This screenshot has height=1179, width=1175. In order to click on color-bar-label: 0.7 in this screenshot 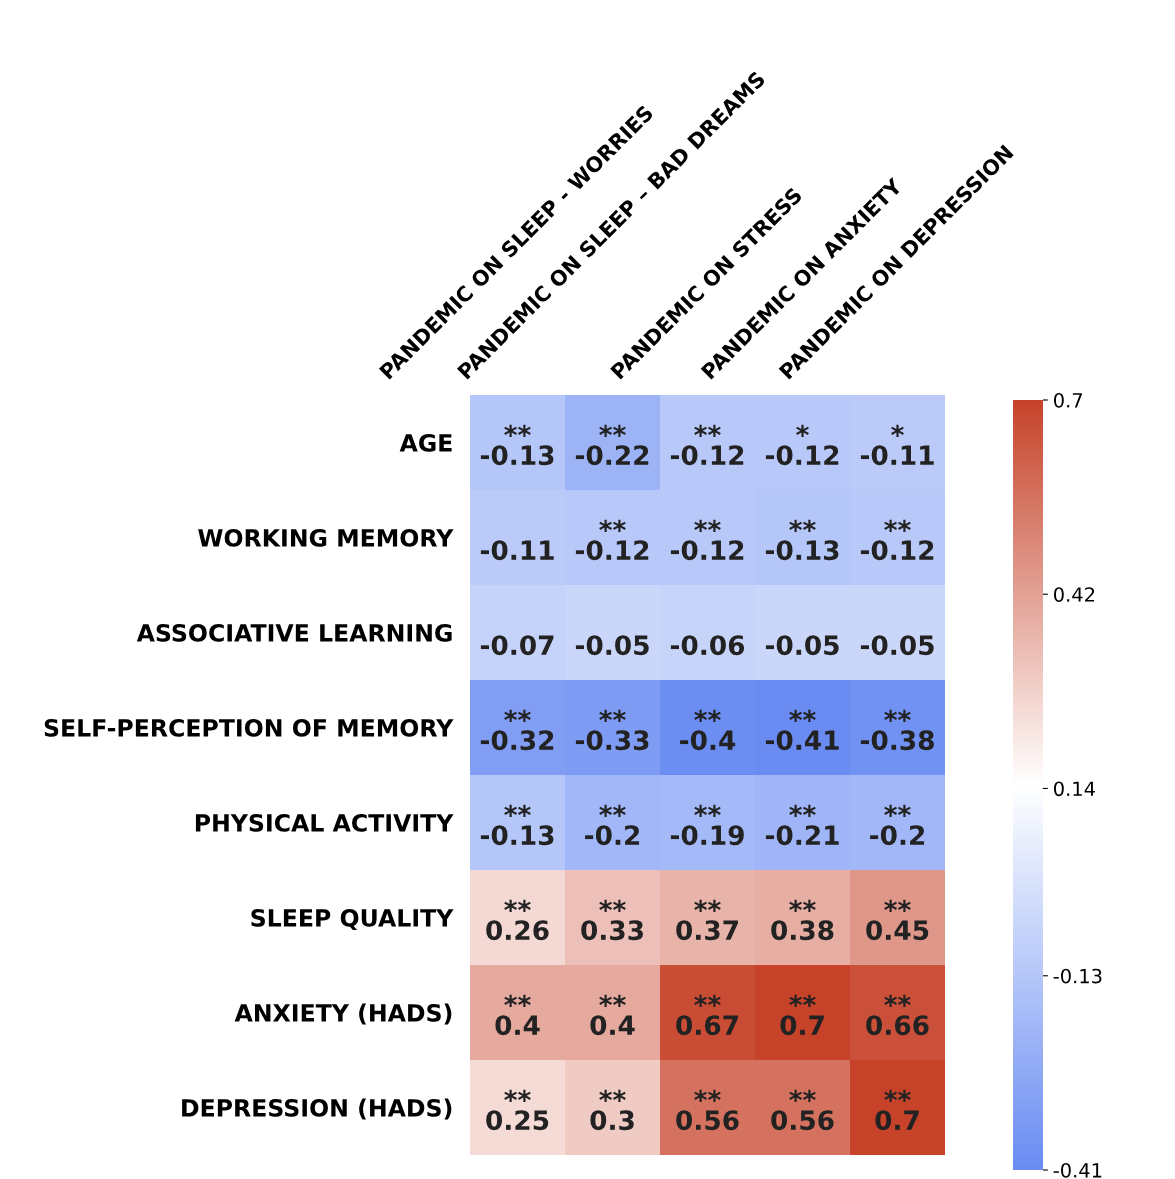, I will do `click(1068, 400)`.